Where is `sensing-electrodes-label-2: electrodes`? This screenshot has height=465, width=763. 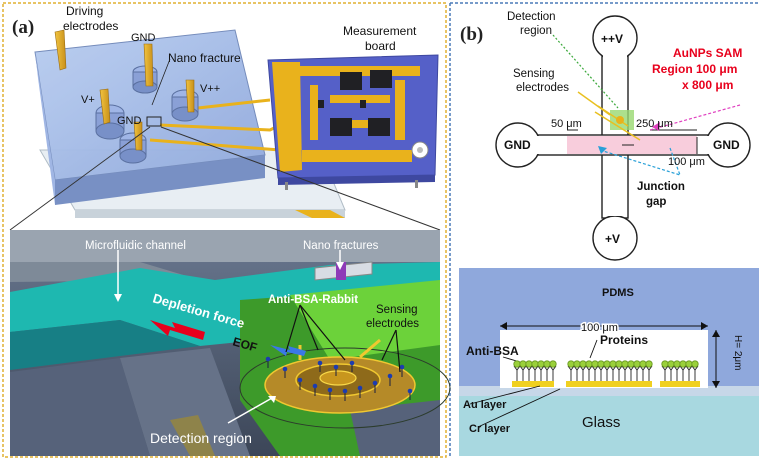
sensing-electrodes-label-2: electrodes is located at coordinates (392, 324).